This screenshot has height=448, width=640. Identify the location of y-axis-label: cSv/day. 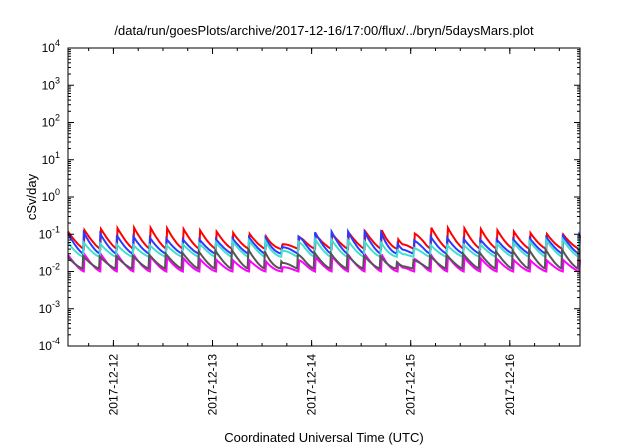
(31, 196).